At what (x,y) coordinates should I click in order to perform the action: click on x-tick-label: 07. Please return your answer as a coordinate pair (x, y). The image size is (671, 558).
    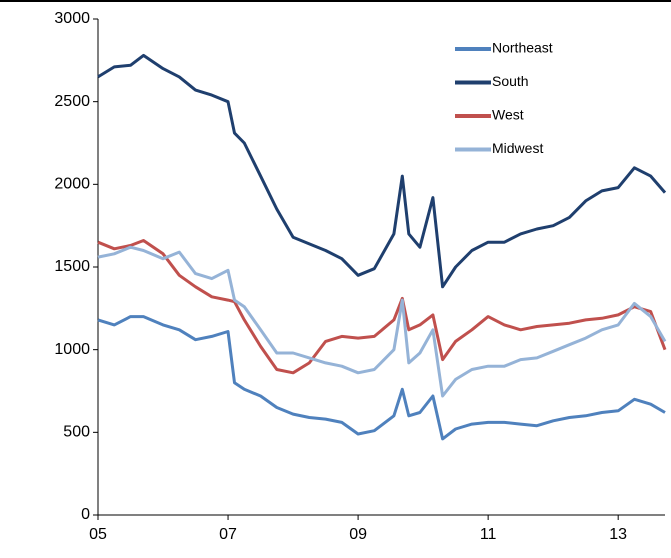
    Looking at the image, I should click on (228, 534).